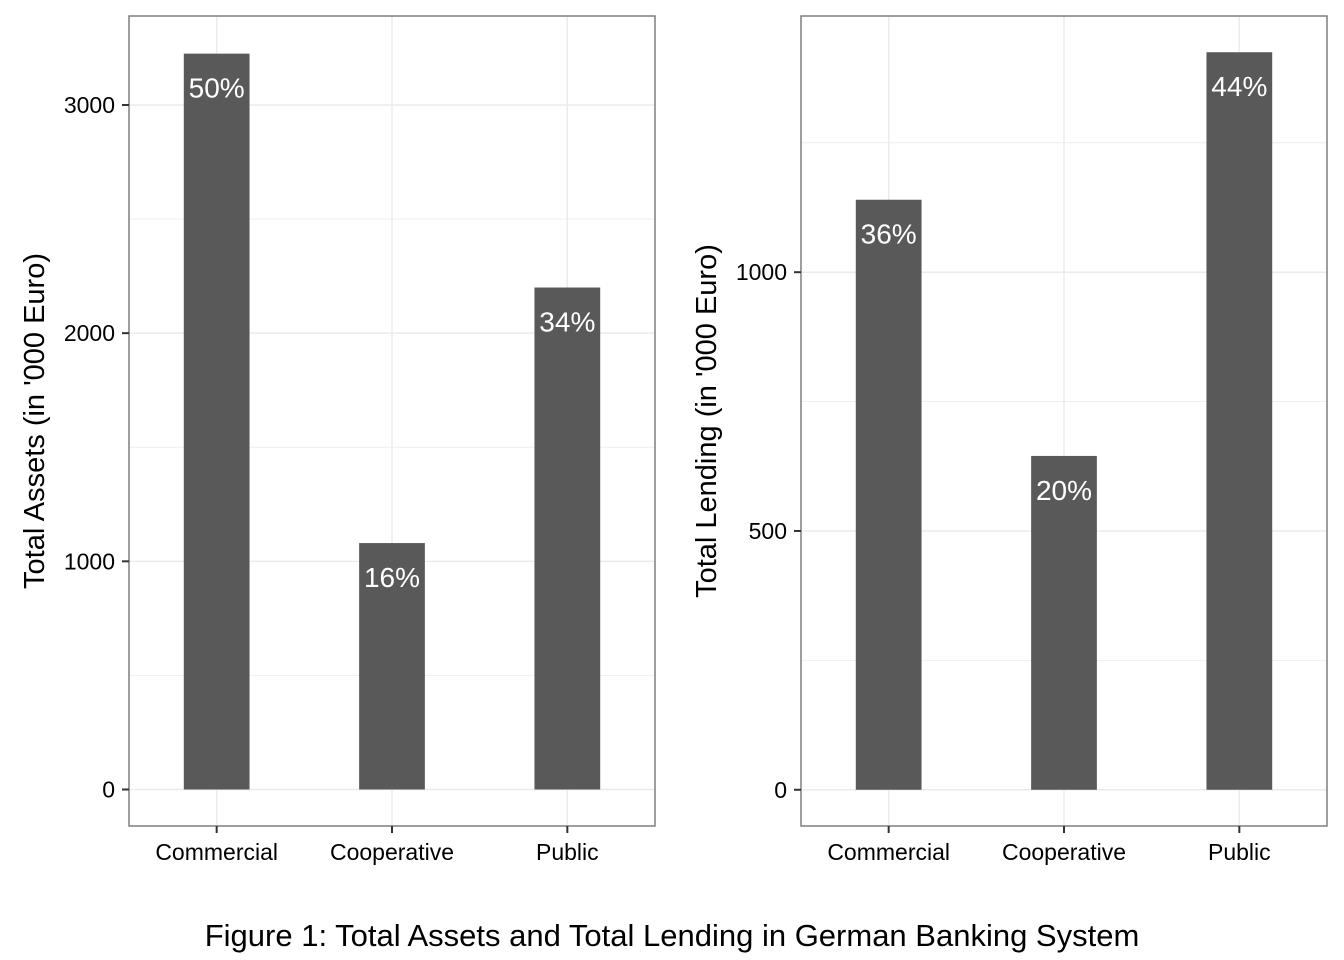  Describe the element at coordinates (217, 88) in the screenshot. I see `bar-data-label: 50%` at that location.